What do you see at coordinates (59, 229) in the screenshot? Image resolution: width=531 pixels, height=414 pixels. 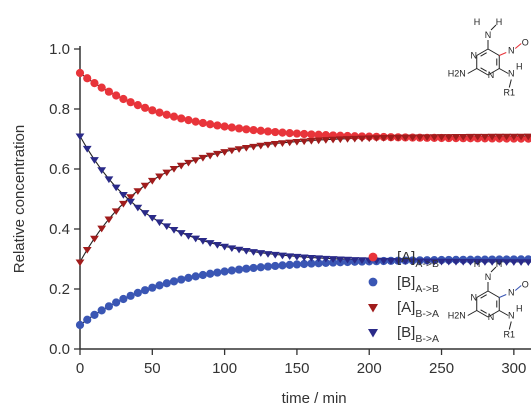 I see `y-tick-label: 0.4` at bounding box center [59, 229].